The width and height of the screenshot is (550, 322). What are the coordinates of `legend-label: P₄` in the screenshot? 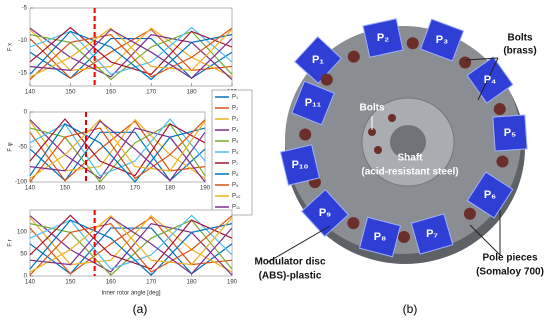 It's located at (235, 131).